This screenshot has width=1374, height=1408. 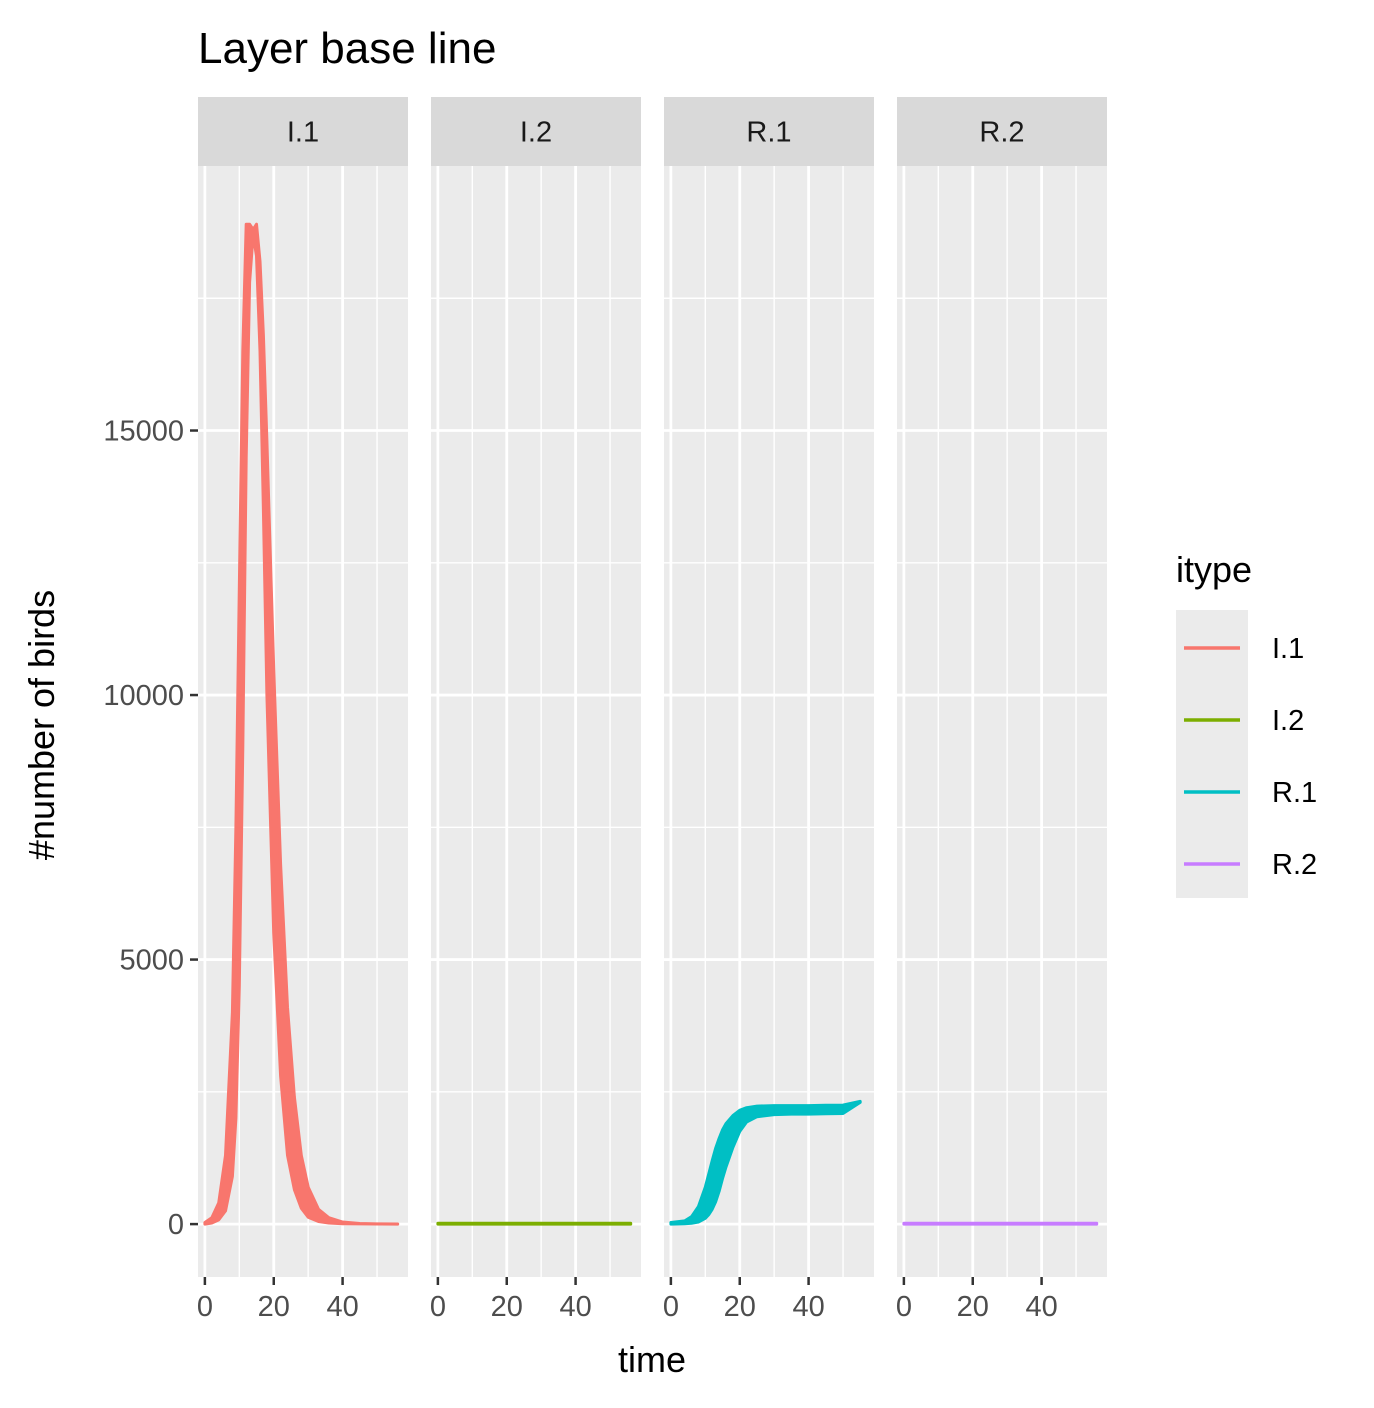 I want to click on legend-label: R.1, so click(x=1294, y=793).